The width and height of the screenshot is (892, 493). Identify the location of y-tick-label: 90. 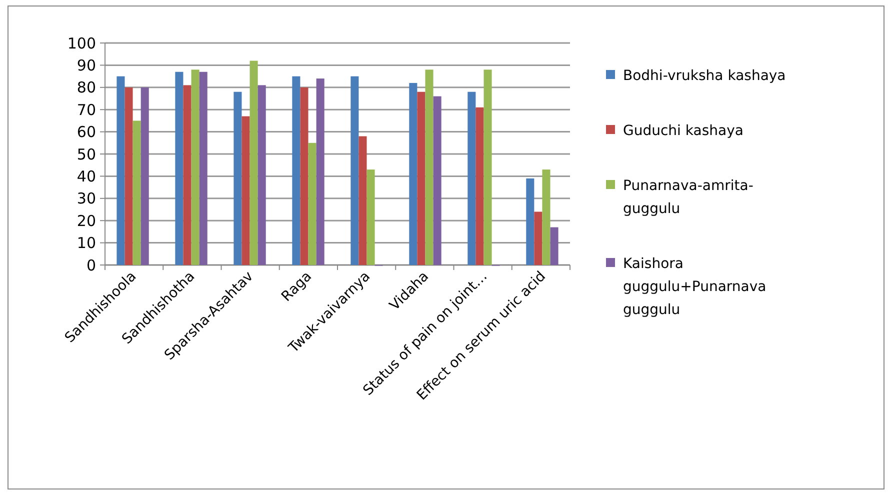
(86, 65).